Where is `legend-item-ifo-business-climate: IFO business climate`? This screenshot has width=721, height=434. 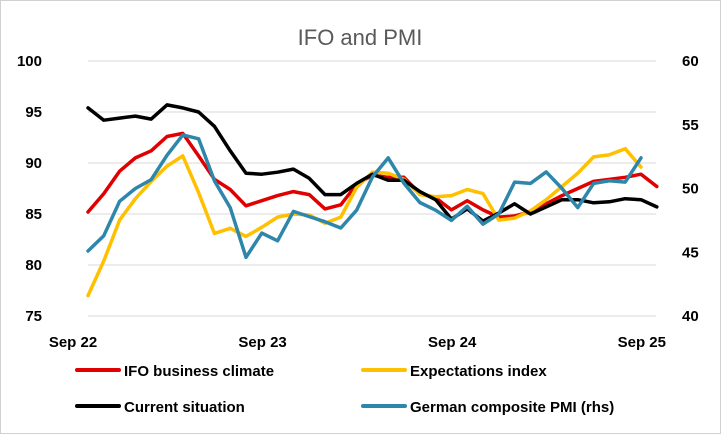
legend-item-ifo-business-climate: IFO business climate is located at coordinates (174, 371).